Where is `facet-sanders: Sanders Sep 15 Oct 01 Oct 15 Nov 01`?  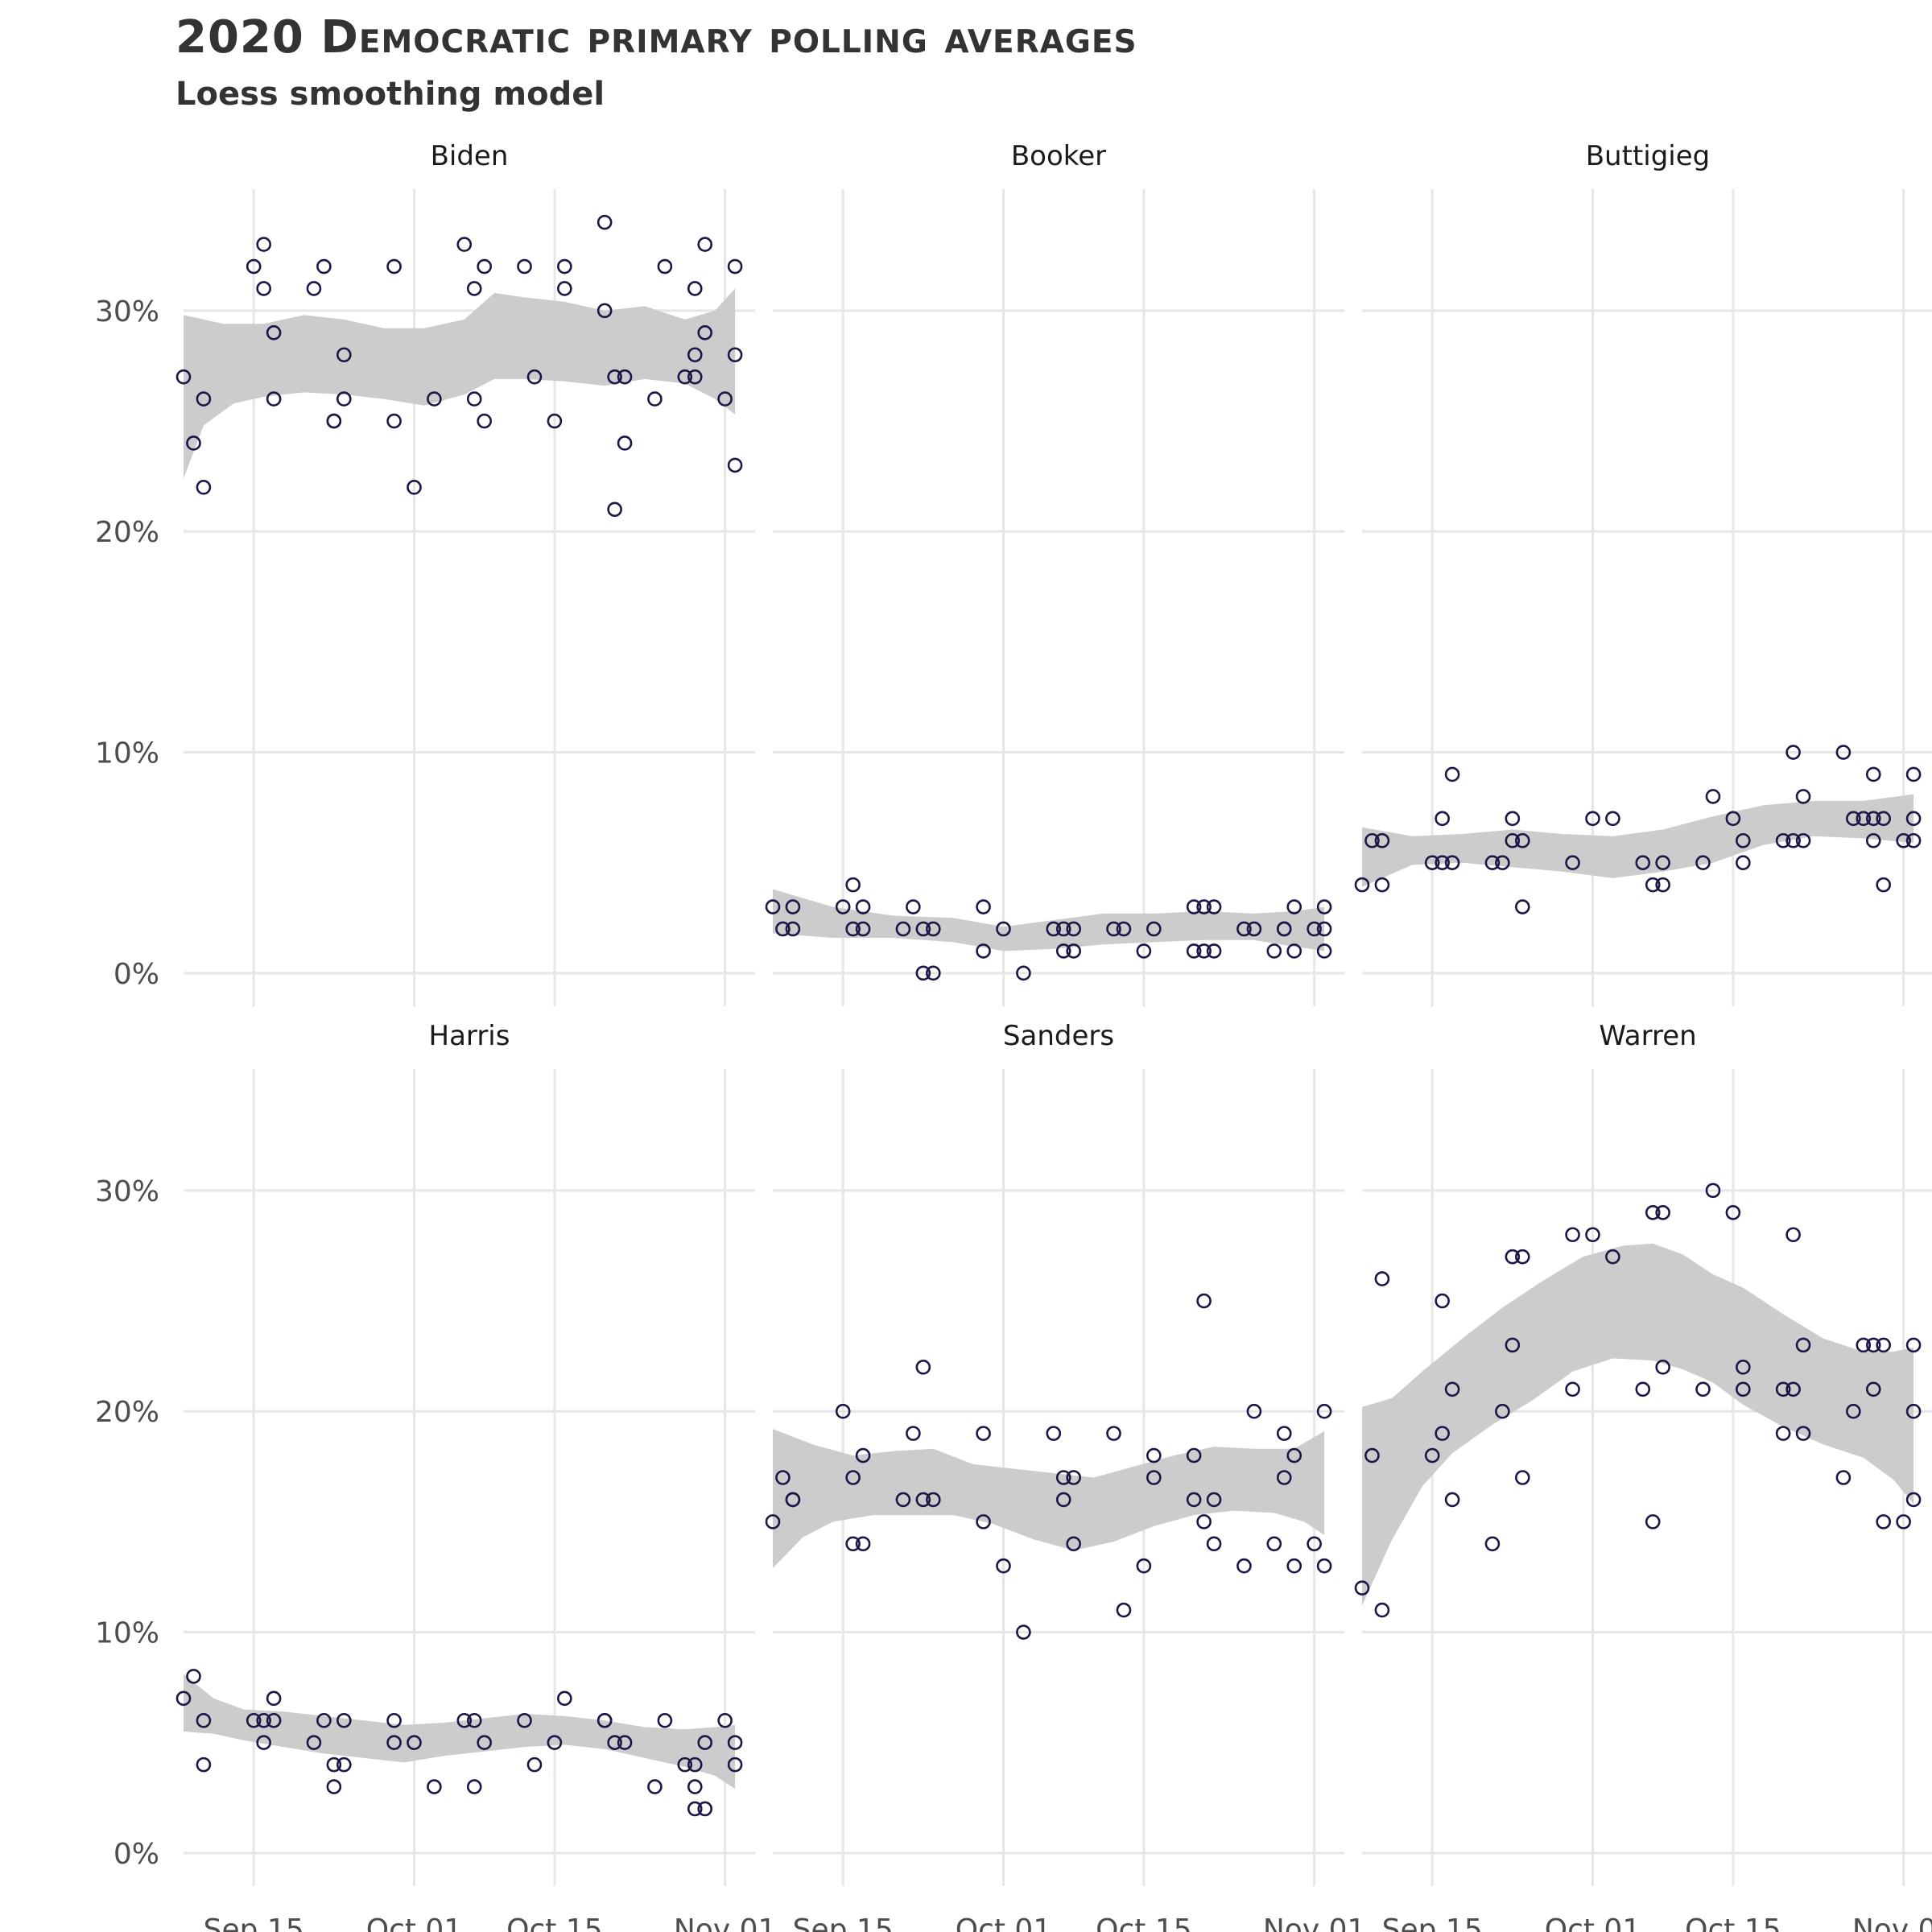 facet-sanders: Sanders Sep 15 Oct 01 Oct 15 Nov 01 is located at coordinates (1065, 1476).